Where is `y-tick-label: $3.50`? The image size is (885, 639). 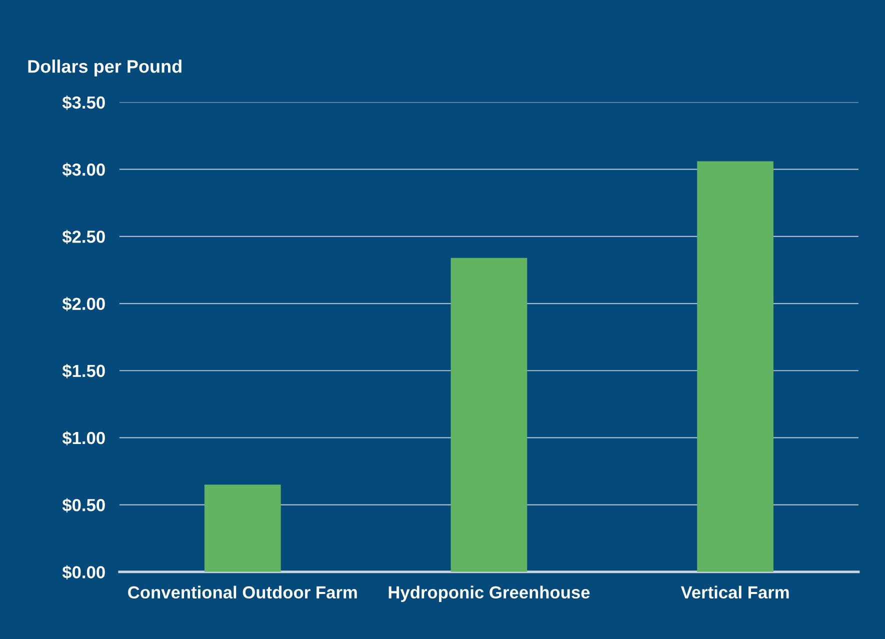
y-tick-label: $3.50 is located at coordinates (83, 103).